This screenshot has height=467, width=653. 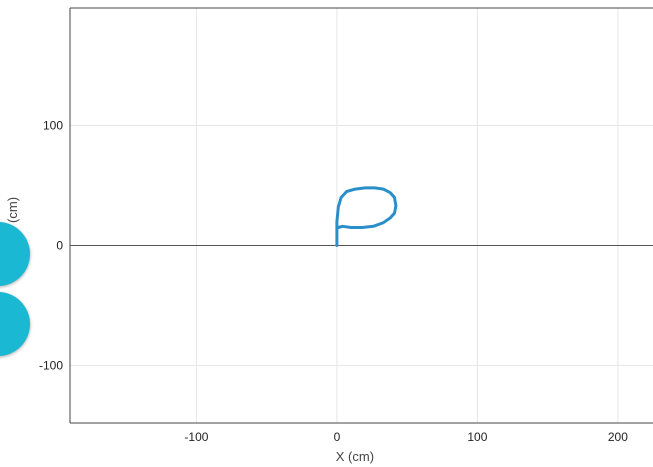 What do you see at coordinates (196, 437) in the screenshot?
I see `x-tick-label: -100` at bounding box center [196, 437].